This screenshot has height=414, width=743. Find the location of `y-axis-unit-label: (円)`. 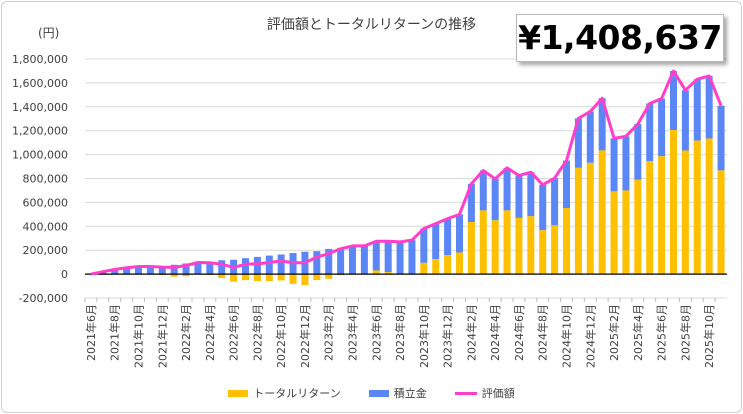

y-axis-unit-label: (円) is located at coordinates (49, 33).